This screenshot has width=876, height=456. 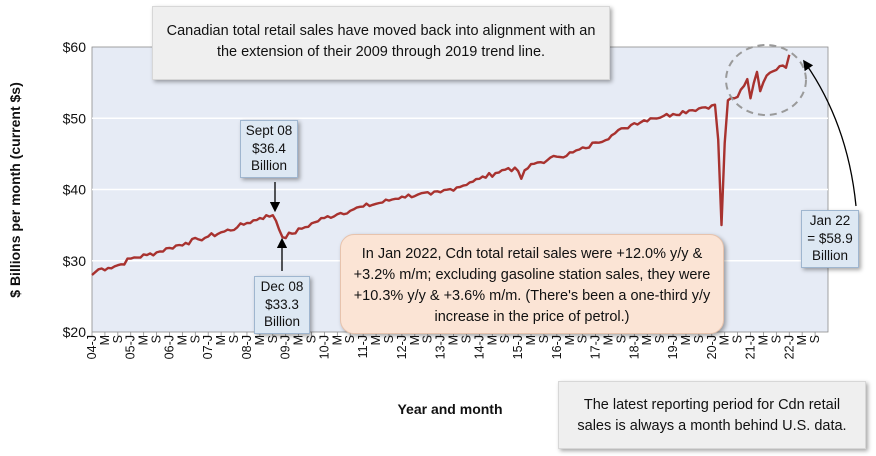 What do you see at coordinates (282, 305) in the screenshot?
I see `dec08-callout: Dec 08 $33.3 Billion` at bounding box center [282, 305].